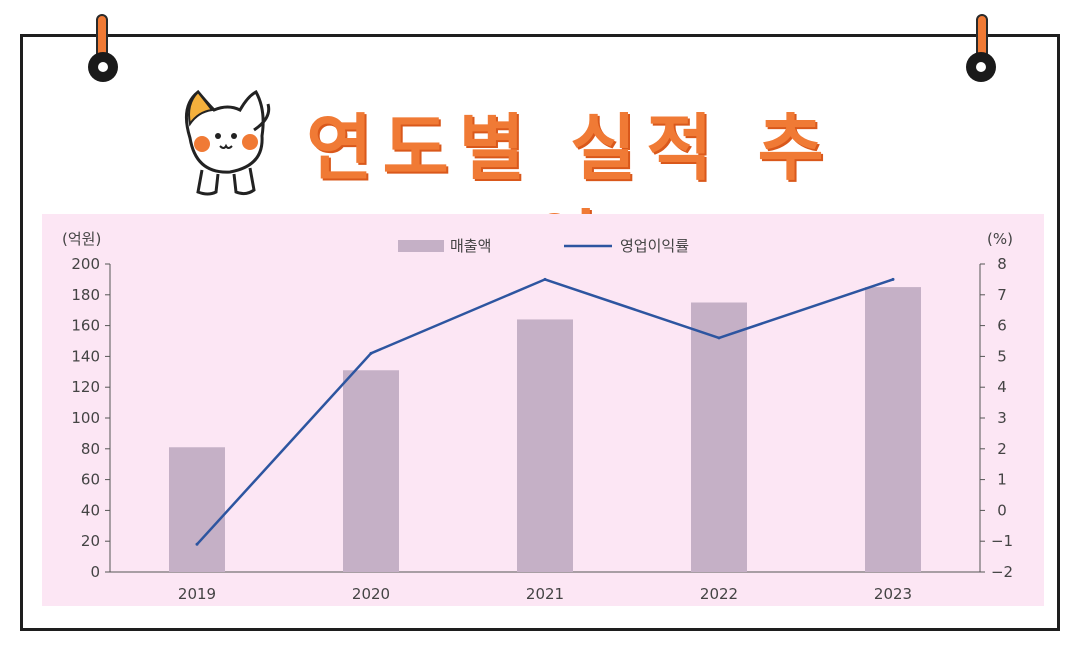 The image size is (1080, 653). What do you see at coordinates (90, 449) in the screenshot?
I see `left-tick-label: 80` at bounding box center [90, 449].